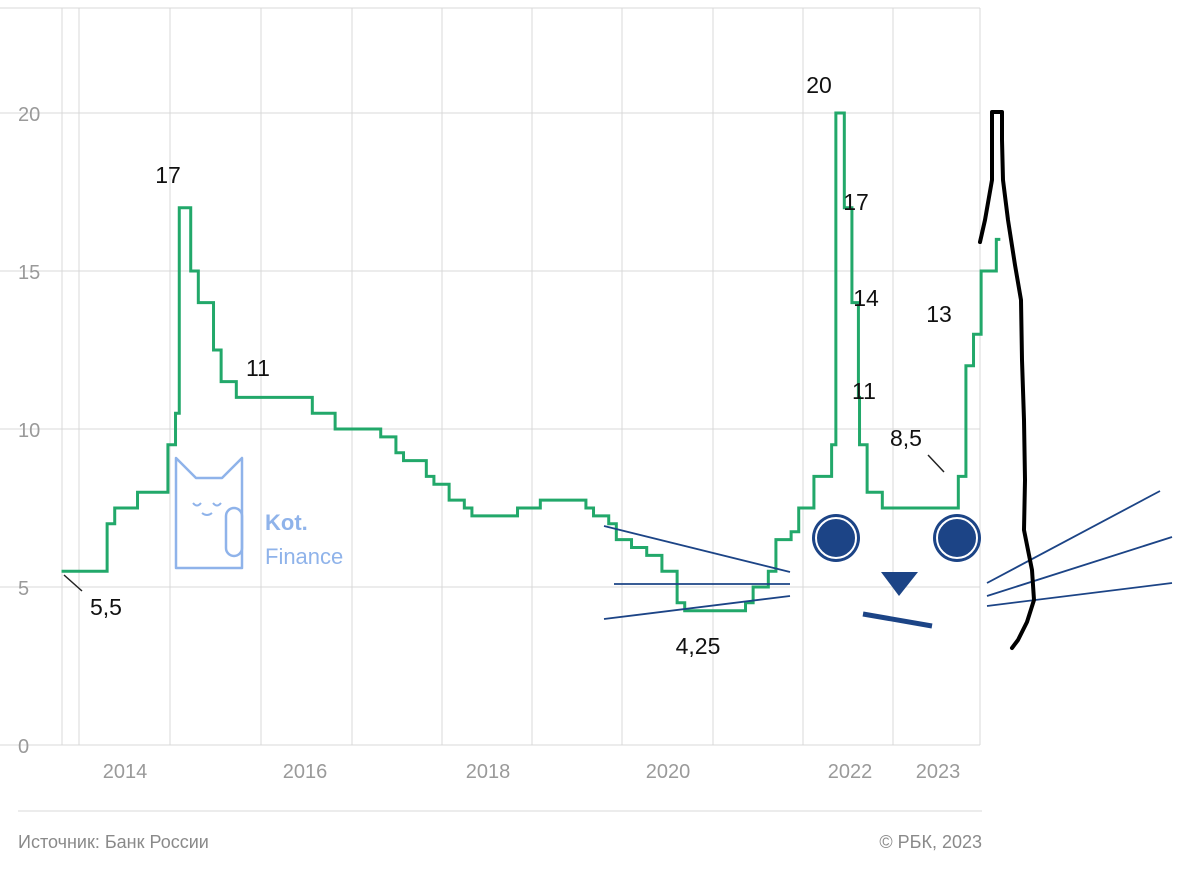 This screenshot has height=872, width=1200. Describe the element at coordinates (939, 314) in the screenshot. I see `annotation-label: 13` at that location.